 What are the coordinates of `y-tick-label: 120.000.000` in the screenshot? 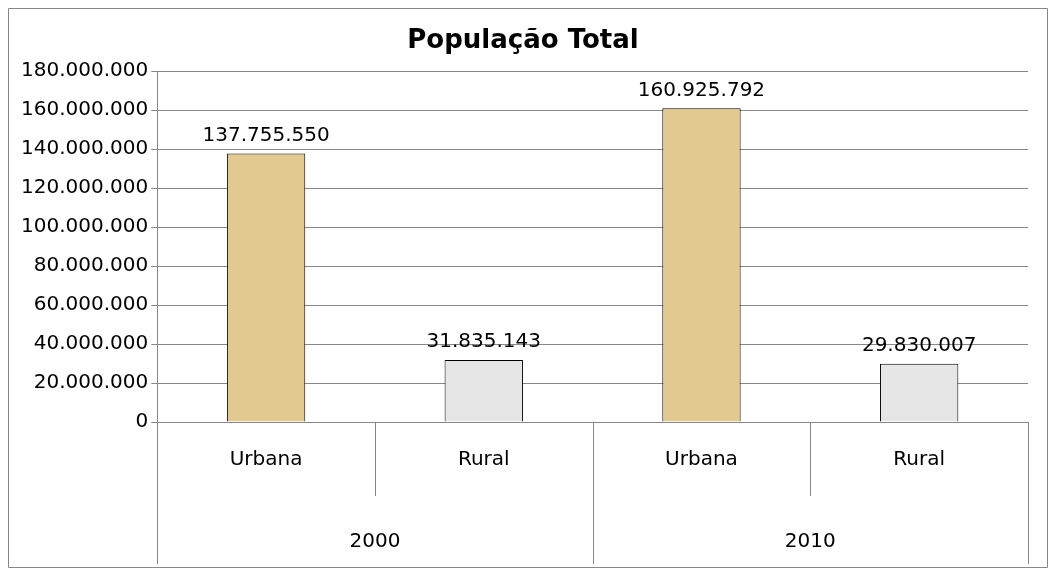 It's located at (84, 186).